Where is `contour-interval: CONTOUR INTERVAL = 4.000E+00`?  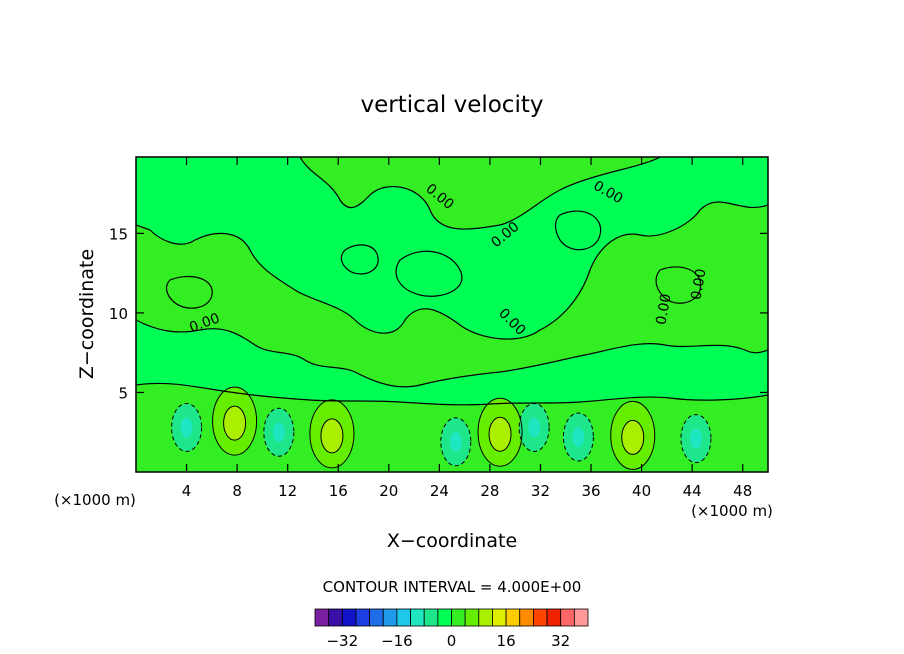
contour-interval: CONTOUR INTERVAL = 4.000E+00 is located at coordinates (452, 587).